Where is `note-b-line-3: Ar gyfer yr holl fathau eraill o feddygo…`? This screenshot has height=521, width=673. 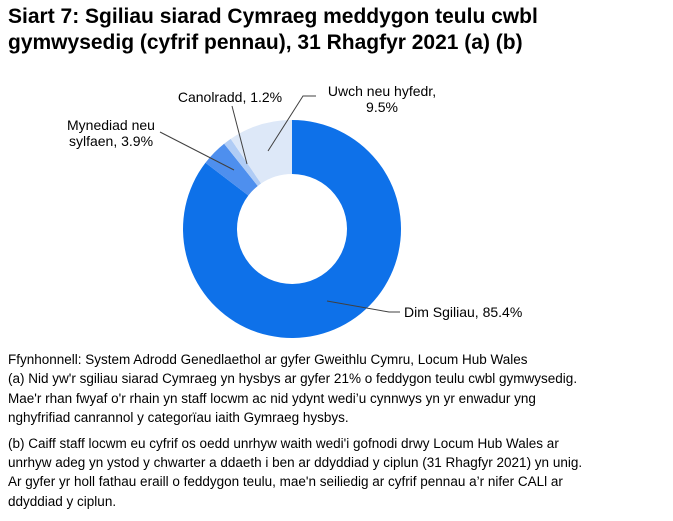
note-b-line-3: Ar gyfer yr holl fathau eraill o feddygo… is located at coordinates (285, 482).